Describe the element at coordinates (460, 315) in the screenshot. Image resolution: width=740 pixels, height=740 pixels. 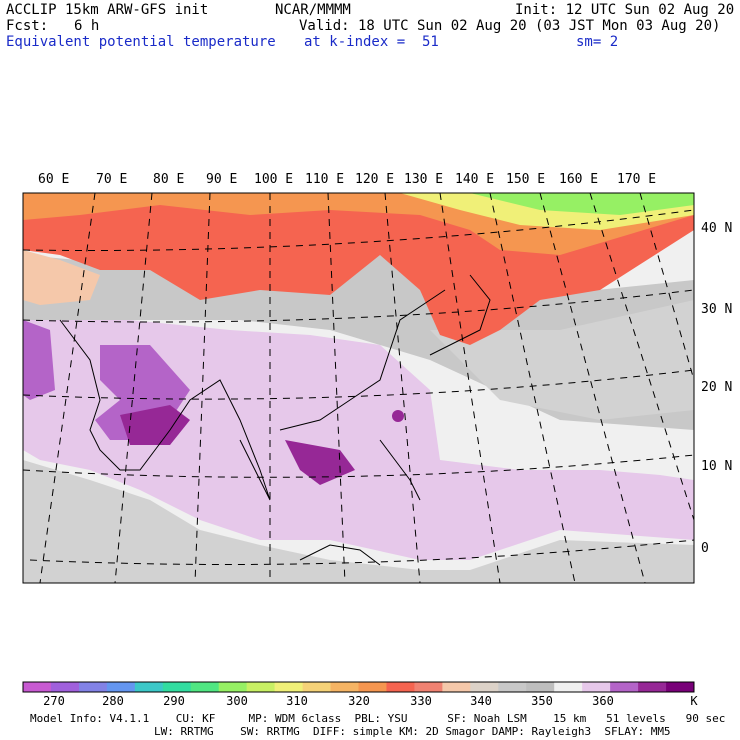
I see `coastline-japan` at that location.